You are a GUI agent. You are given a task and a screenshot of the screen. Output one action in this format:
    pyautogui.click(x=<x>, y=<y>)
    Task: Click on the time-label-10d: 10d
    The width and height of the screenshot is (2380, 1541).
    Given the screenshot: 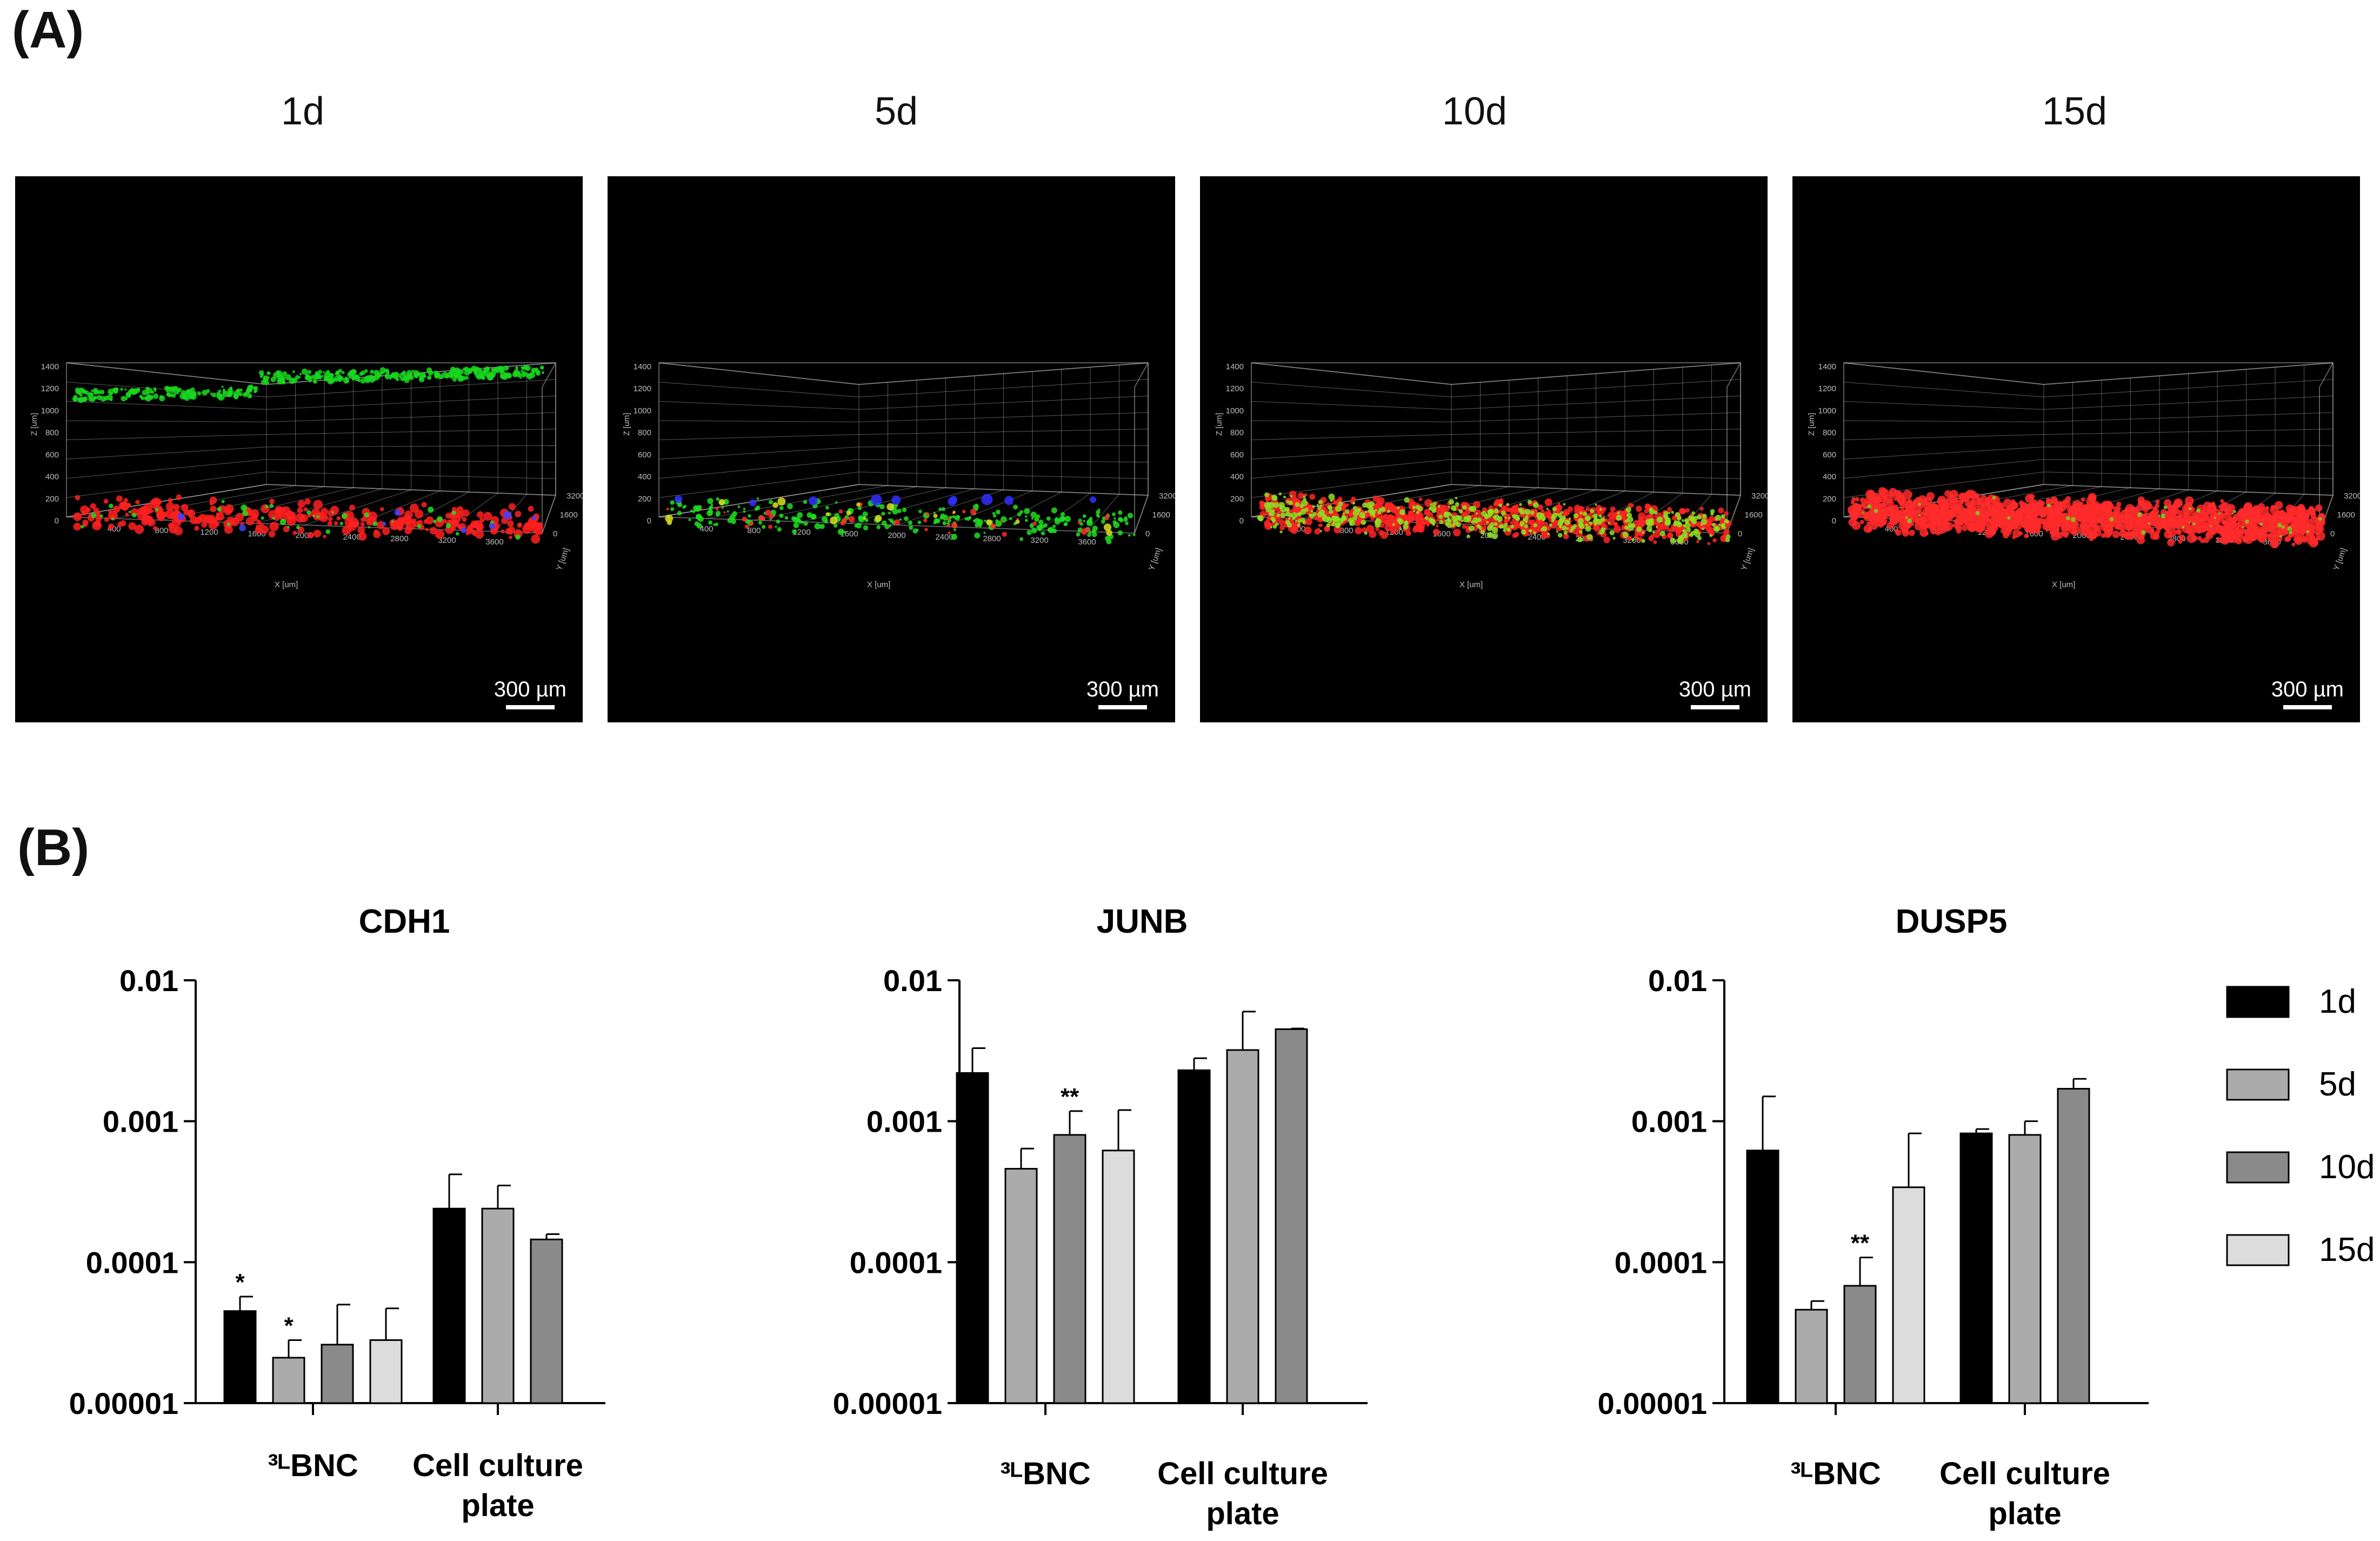 What is the action you would take?
    pyautogui.click(x=1475, y=111)
    